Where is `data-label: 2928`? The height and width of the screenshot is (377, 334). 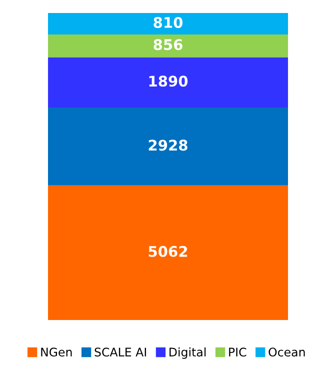 data-label: 2928 is located at coordinates (168, 145).